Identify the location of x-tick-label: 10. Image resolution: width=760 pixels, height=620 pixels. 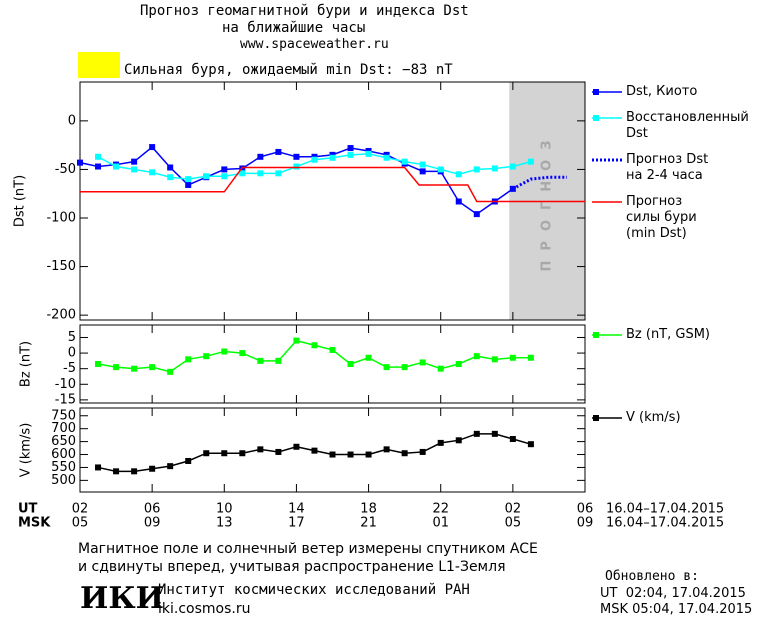
(224, 509).